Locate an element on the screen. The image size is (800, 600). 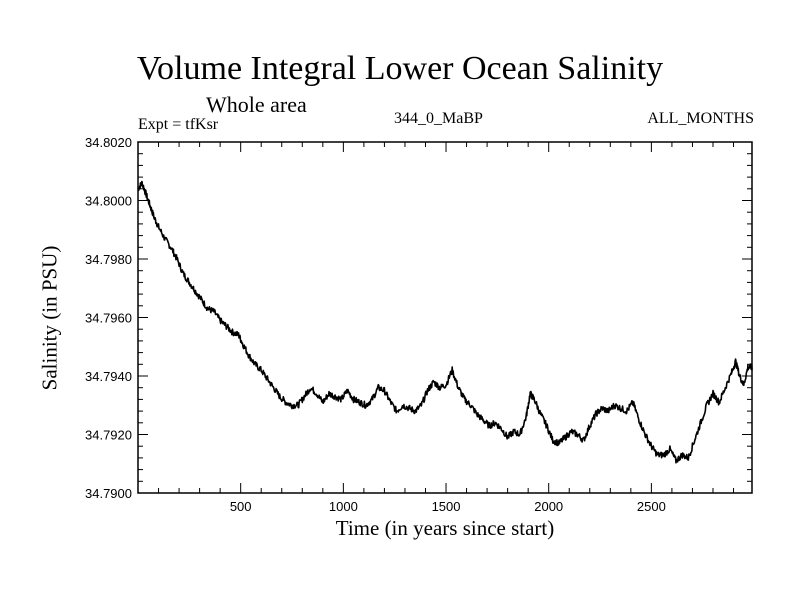
y-tick-label: 34.7960 is located at coordinates (108, 318).